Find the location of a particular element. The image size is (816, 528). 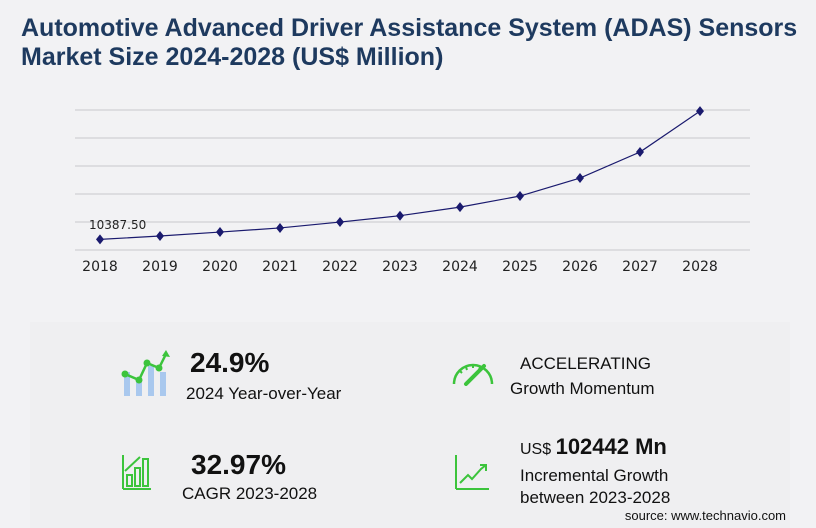

x-tick-label: 2027 is located at coordinates (640, 267).